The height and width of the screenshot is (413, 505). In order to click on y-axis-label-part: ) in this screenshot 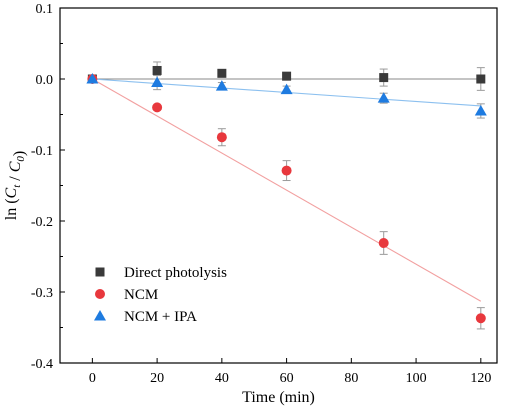, I will do `click(19, 153)`.